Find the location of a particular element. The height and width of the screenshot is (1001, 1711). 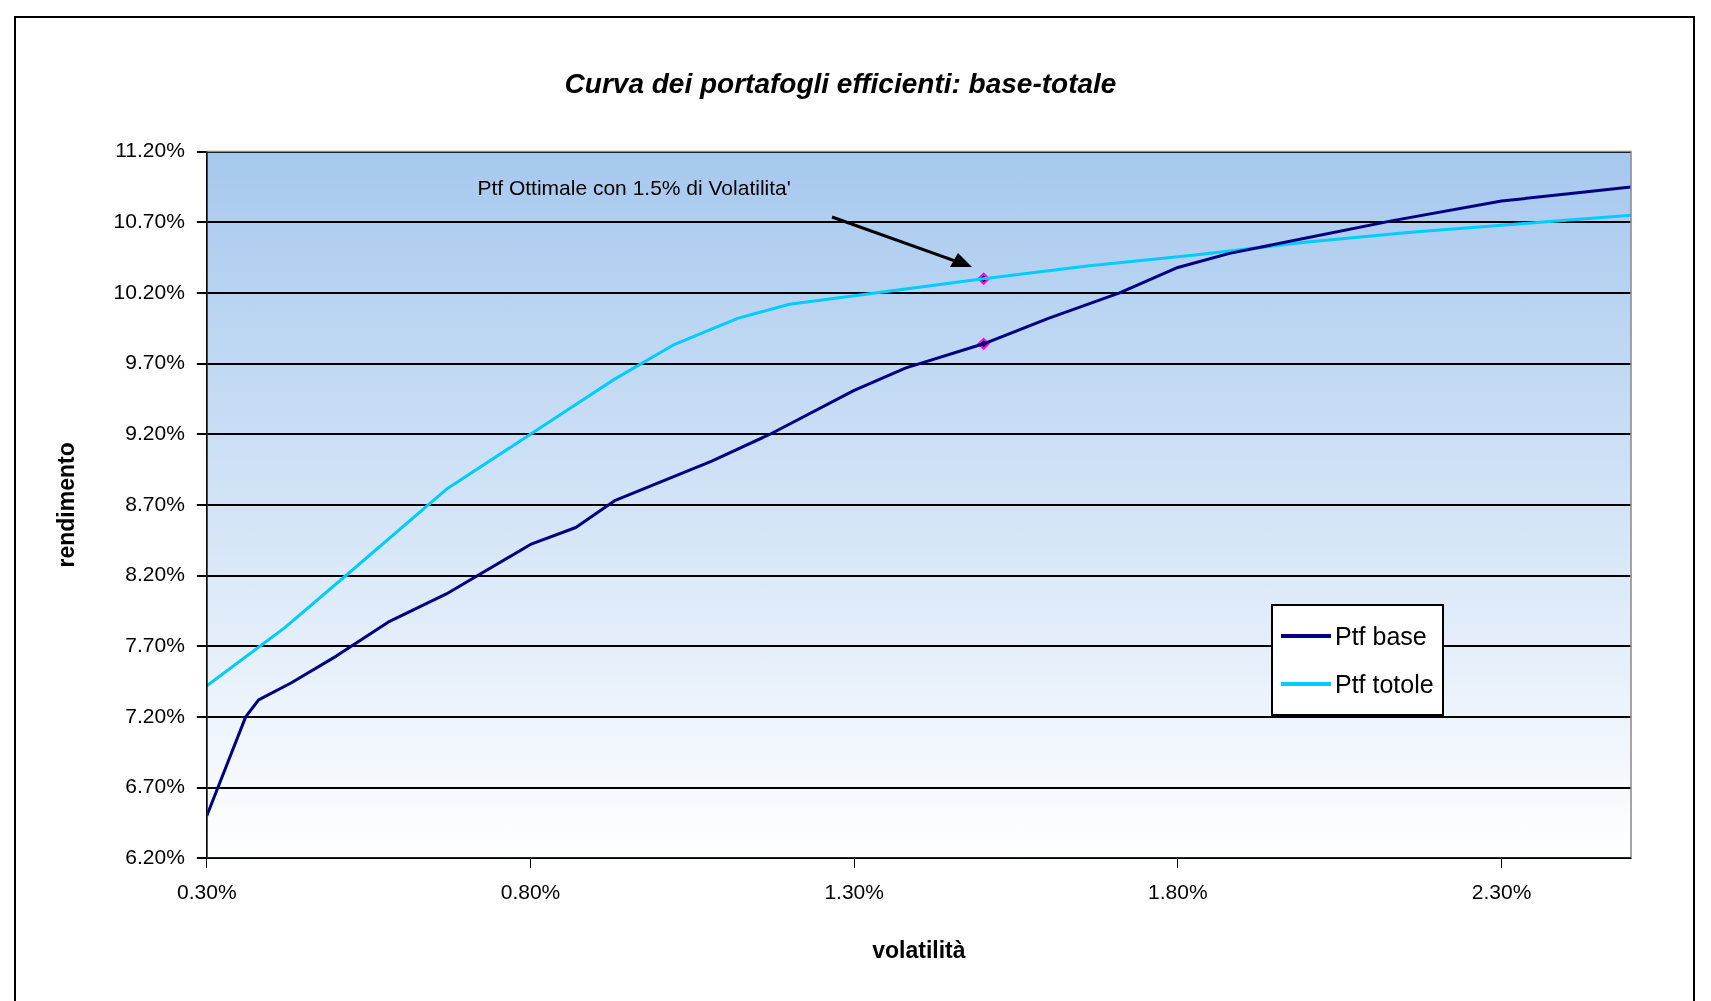

y-tick-label: 6.70% is located at coordinates (155, 786).